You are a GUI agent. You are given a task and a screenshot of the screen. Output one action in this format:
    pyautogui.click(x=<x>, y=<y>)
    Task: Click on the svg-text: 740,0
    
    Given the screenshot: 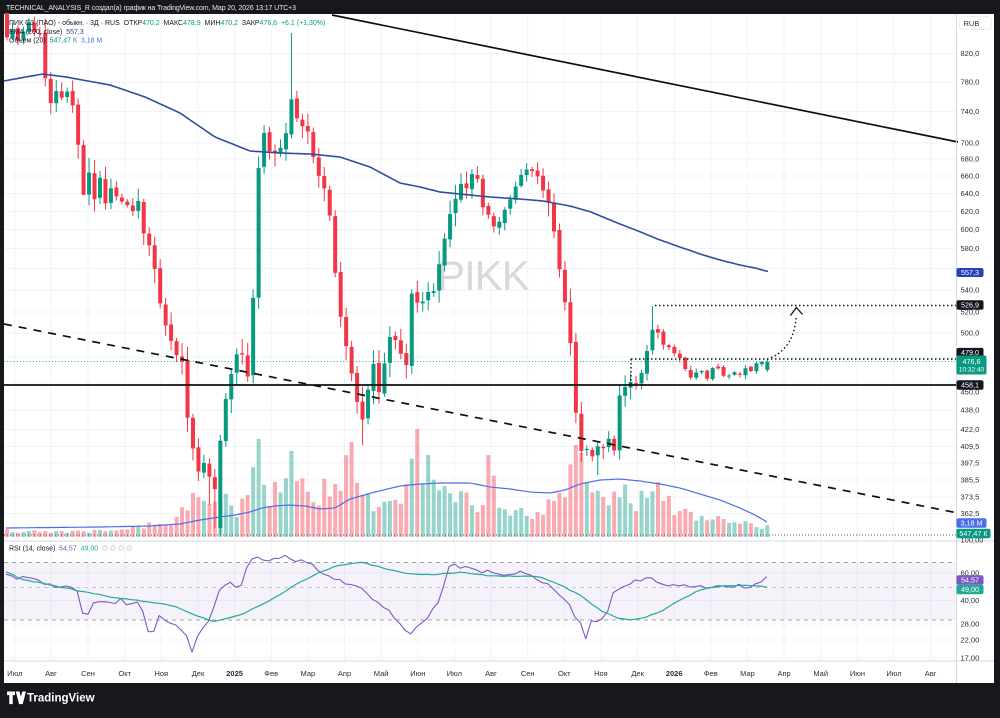 What is the action you would take?
    pyautogui.click(x=970, y=111)
    